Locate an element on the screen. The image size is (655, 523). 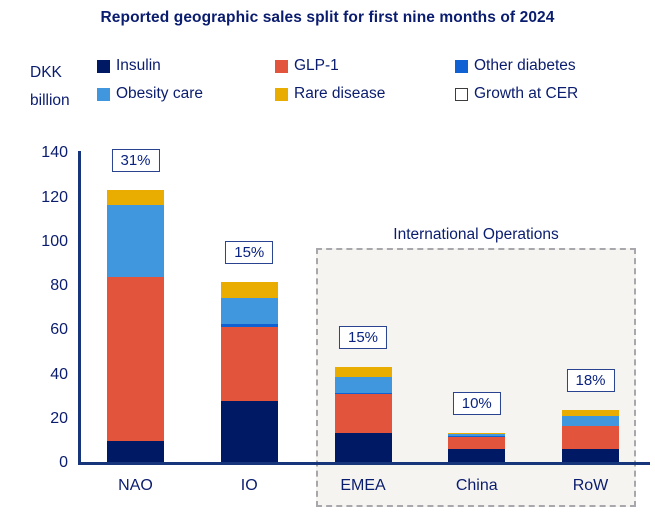
y-axis-tick-0: 0 is located at coordinates (63, 462).